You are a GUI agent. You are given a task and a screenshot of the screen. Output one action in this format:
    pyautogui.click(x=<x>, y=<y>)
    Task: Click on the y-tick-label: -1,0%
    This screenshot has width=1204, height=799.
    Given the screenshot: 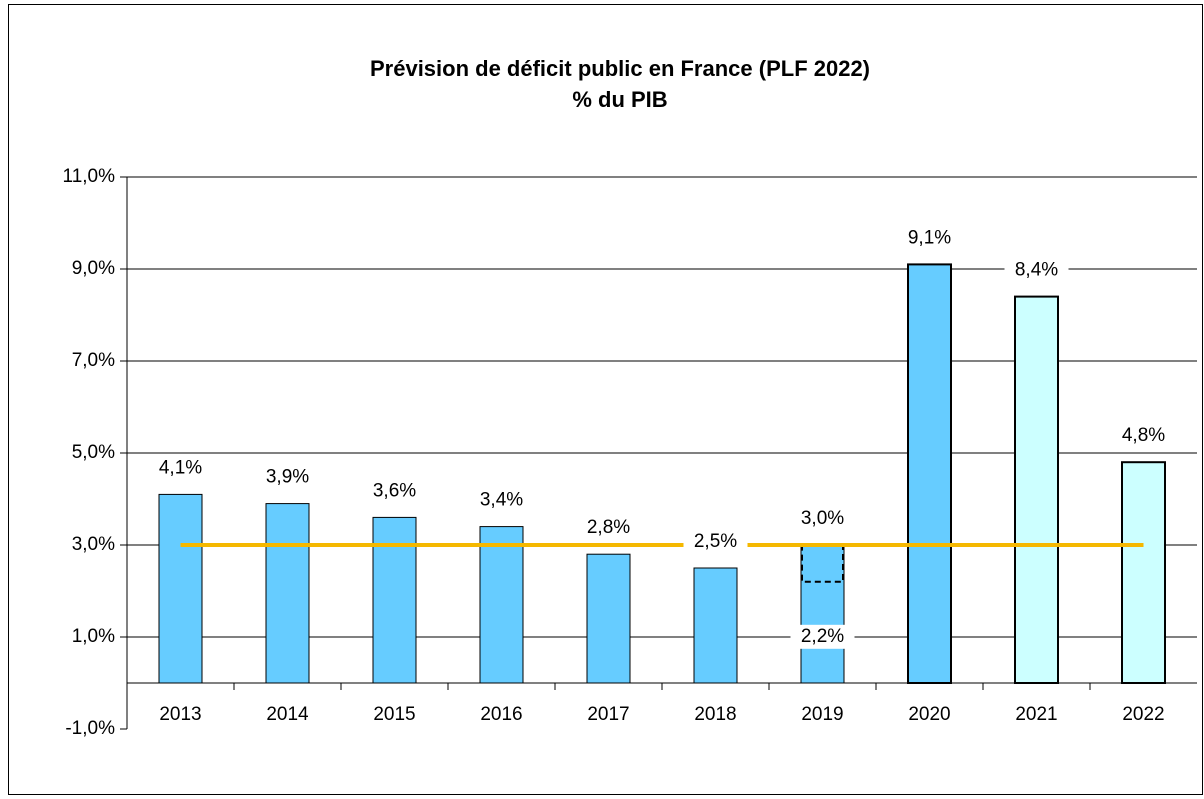 What is the action you would take?
    pyautogui.click(x=90, y=728)
    